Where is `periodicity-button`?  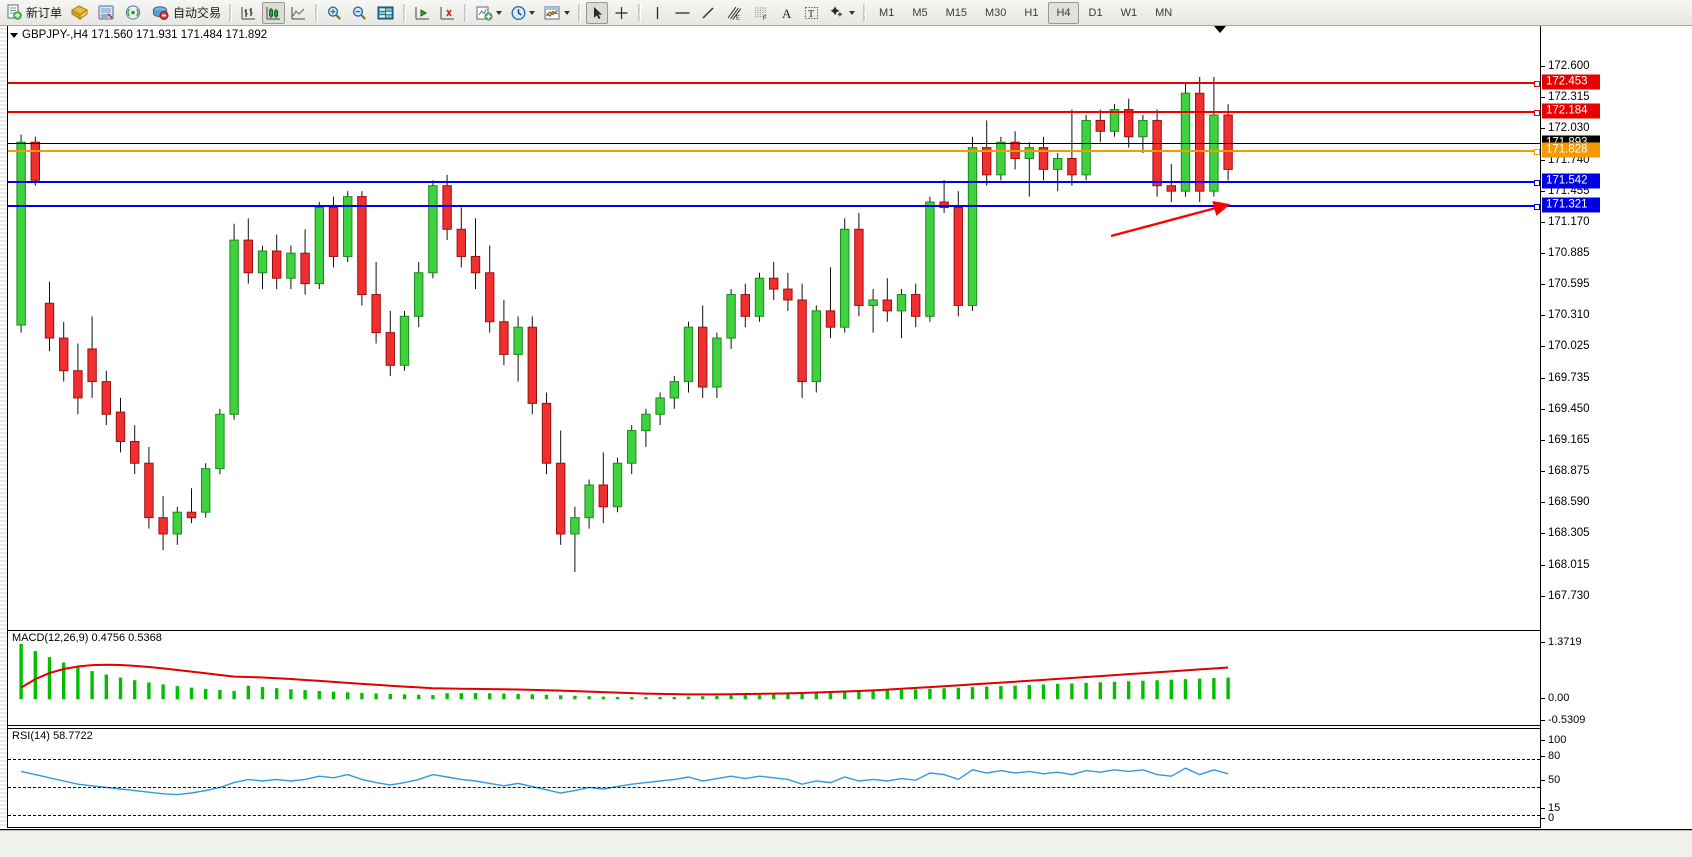 periodicity-button is located at coordinates (522, 13).